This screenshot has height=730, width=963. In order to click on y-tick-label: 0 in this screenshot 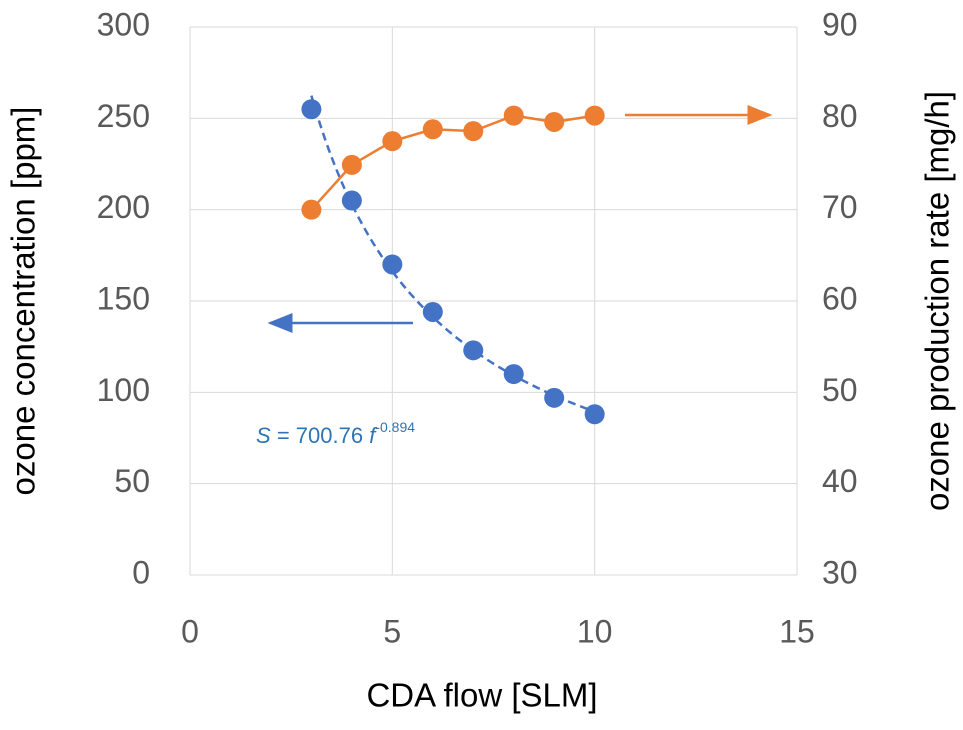, I will do `click(141, 572)`.